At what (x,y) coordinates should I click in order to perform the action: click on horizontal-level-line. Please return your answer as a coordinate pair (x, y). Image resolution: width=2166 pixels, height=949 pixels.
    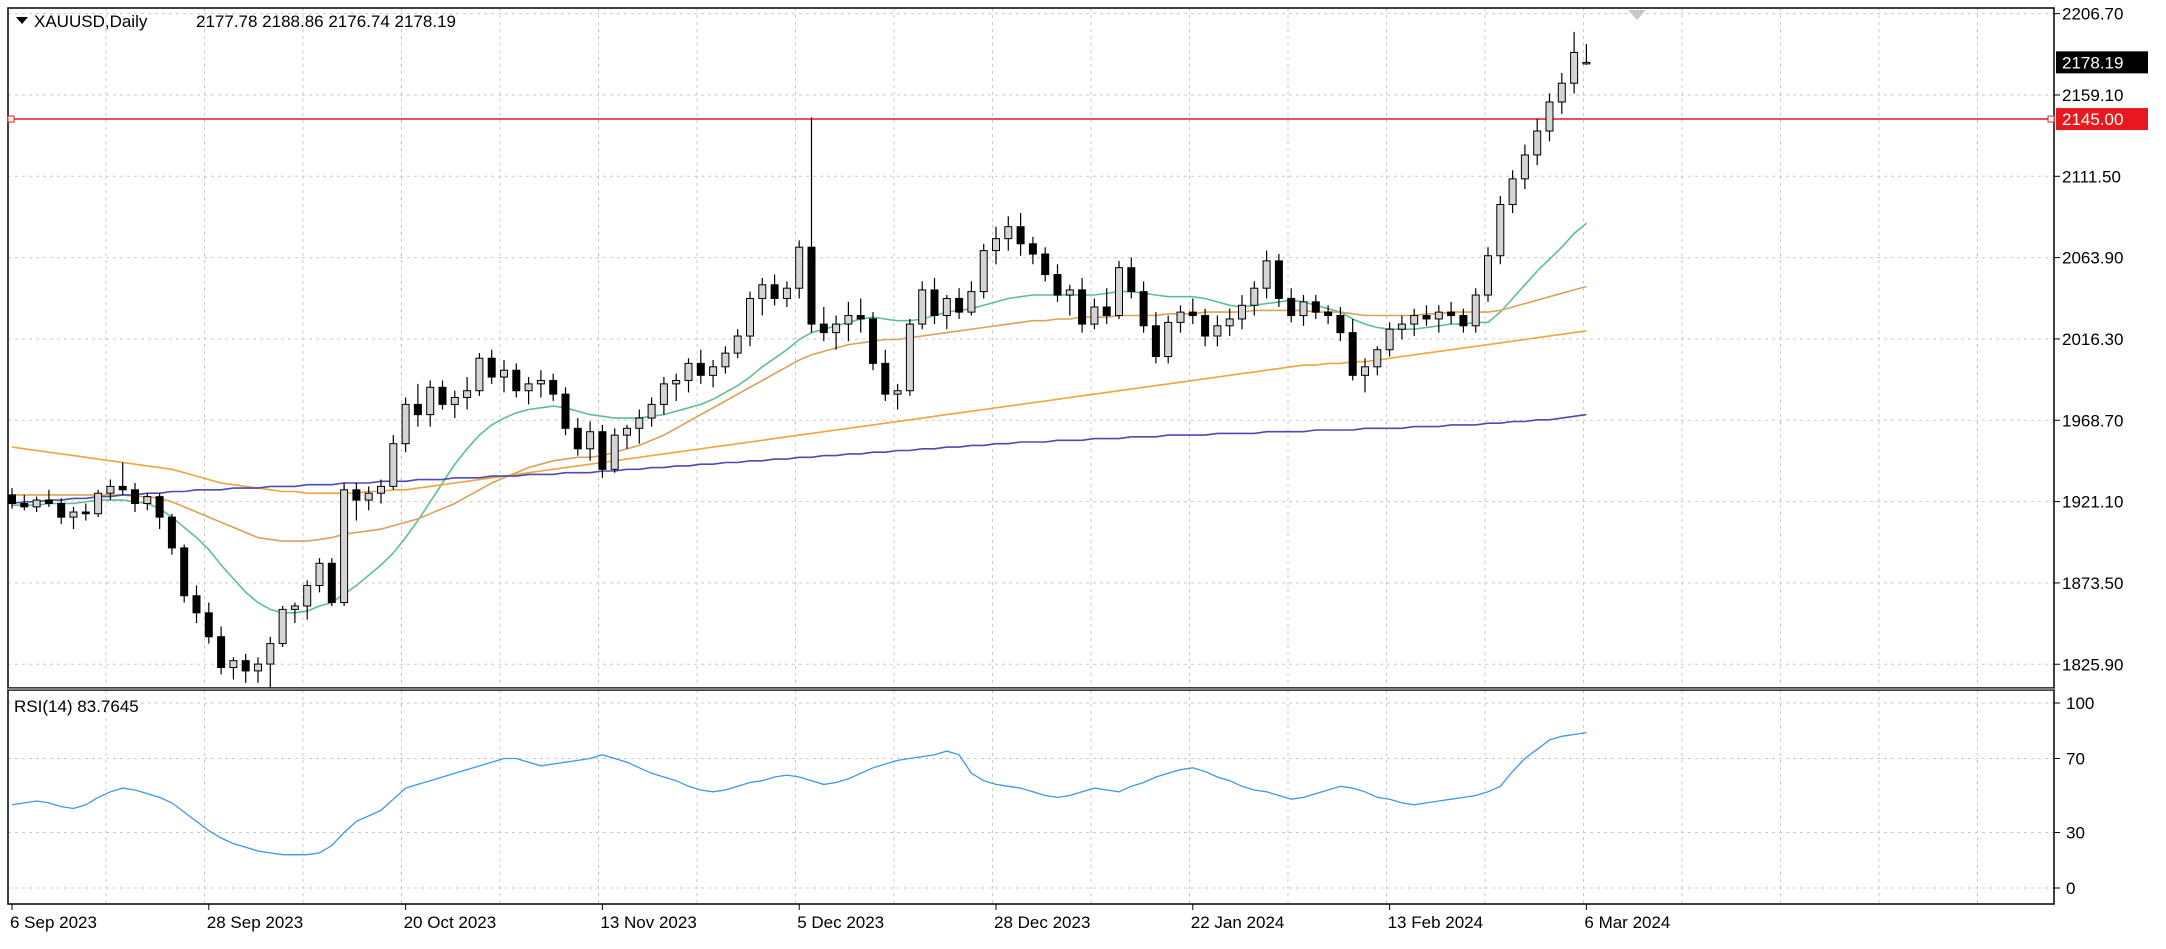
    Looking at the image, I should click on (1031, 119).